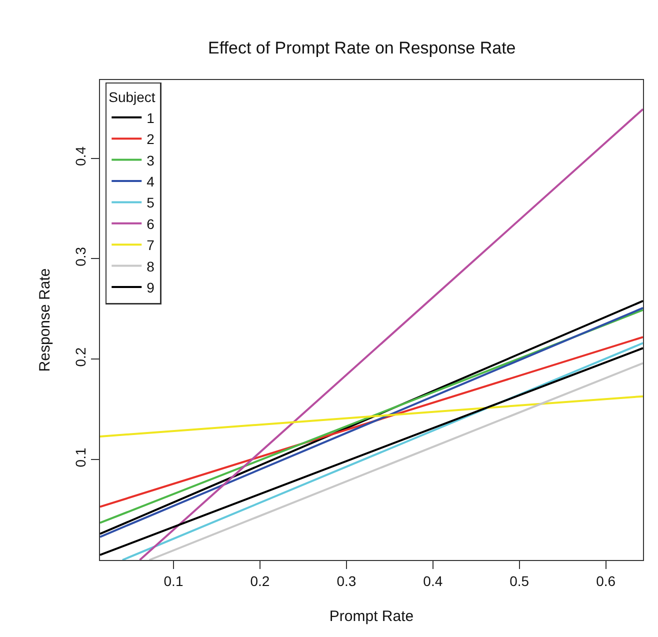 This screenshot has height=637, width=658. What do you see at coordinates (80, 156) in the screenshot?
I see `y-tick-label: 0.4` at bounding box center [80, 156].